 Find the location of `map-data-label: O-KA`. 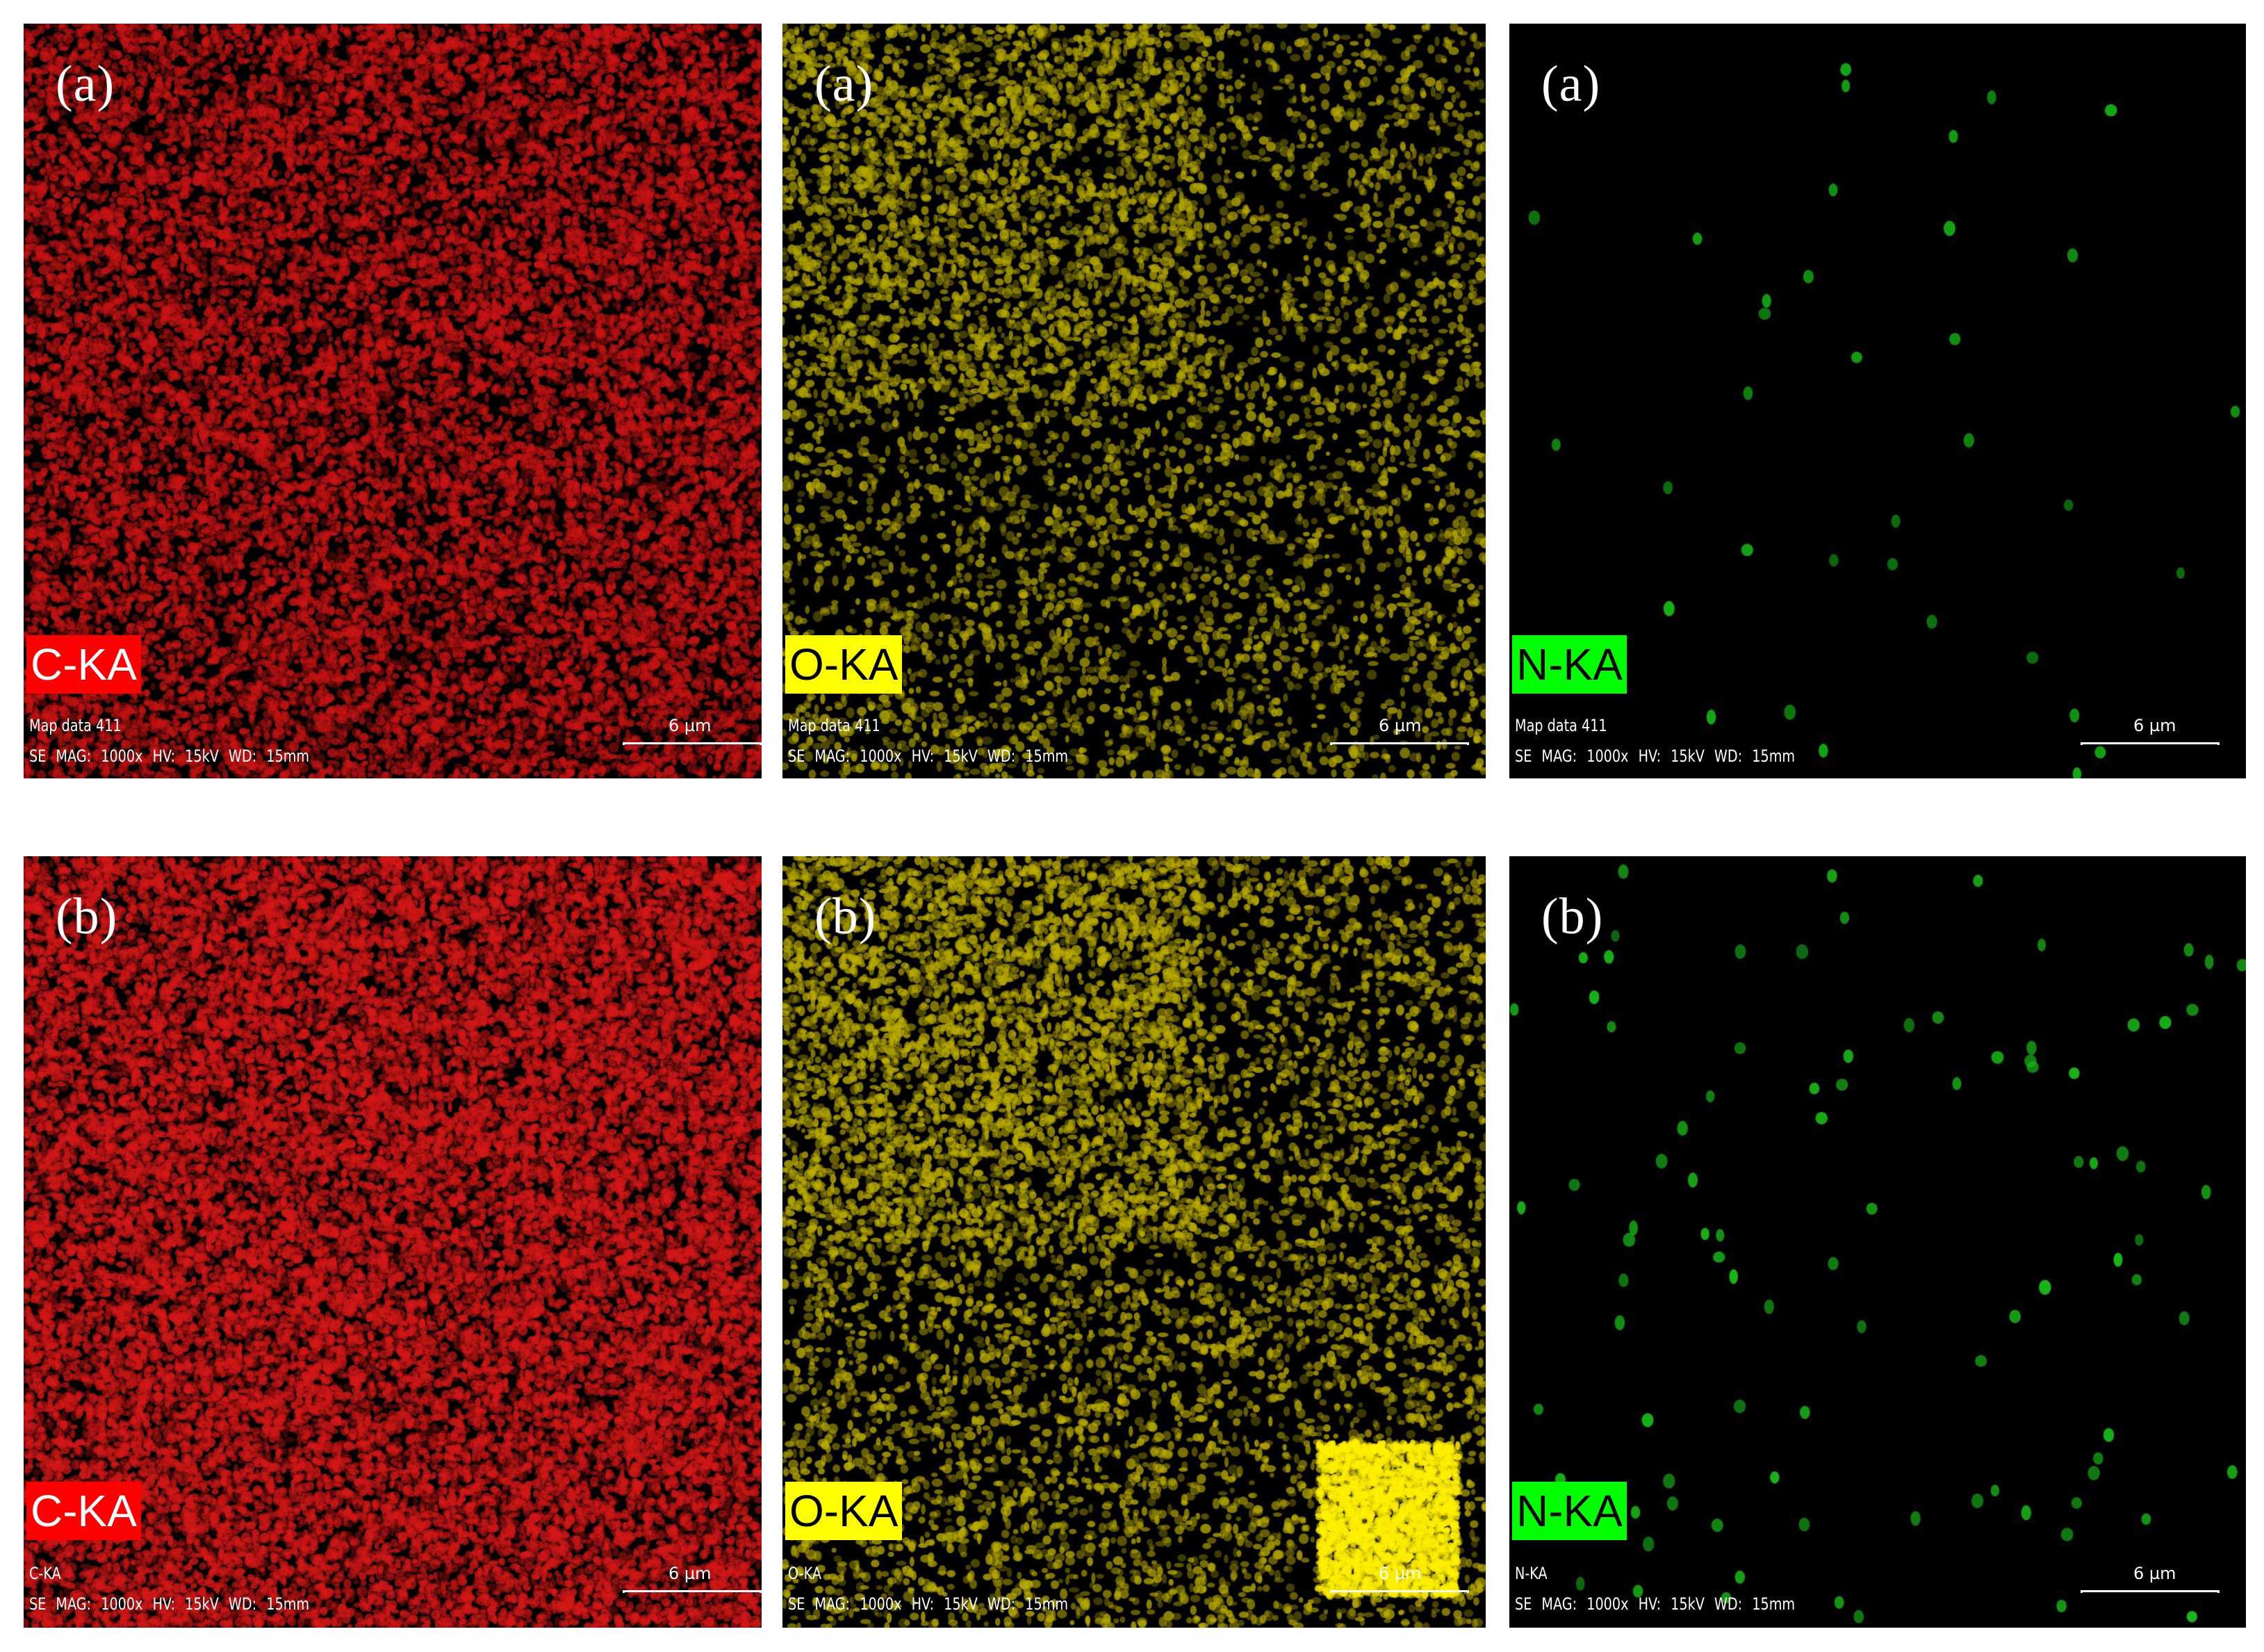

map-data-label: O-KA is located at coordinates (804, 1573).